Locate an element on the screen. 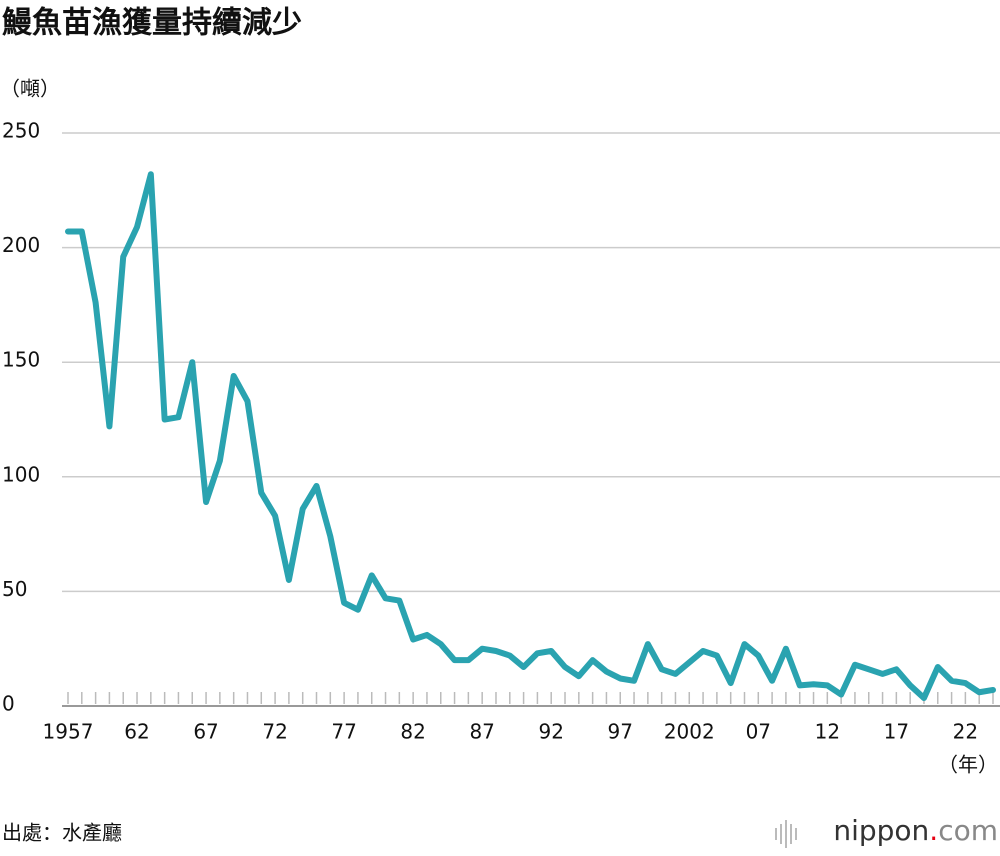 This screenshot has height=856, width=1000. y-tick-label: 250 is located at coordinates (21, 131).